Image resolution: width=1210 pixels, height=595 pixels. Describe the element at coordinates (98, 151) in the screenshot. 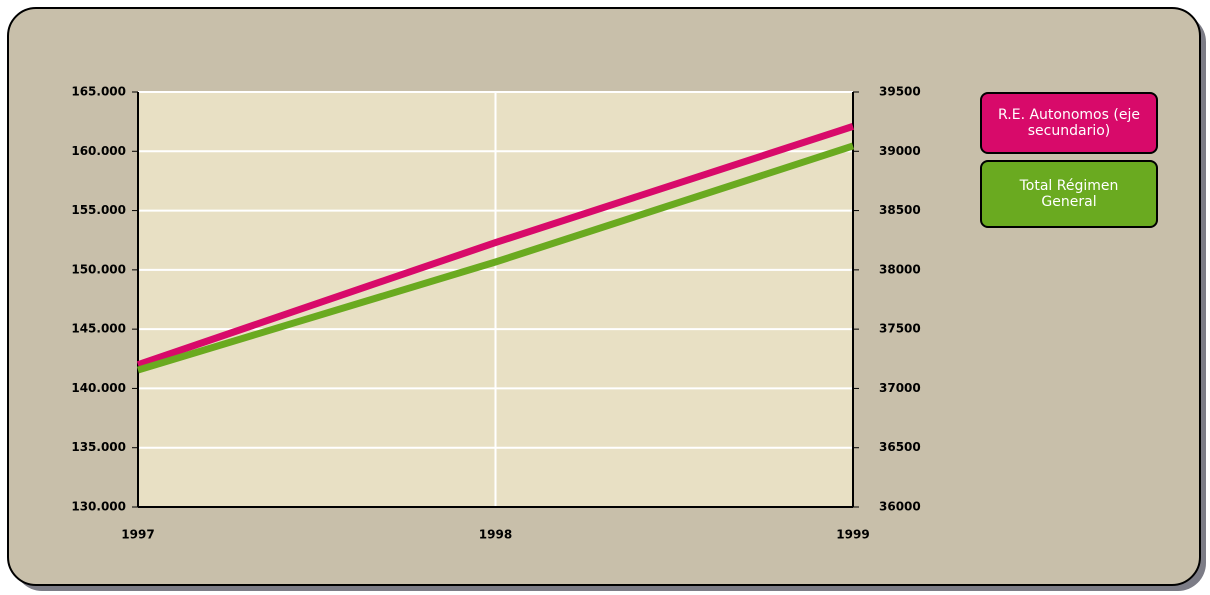

I see `y-tick-label: 160.000` at that location.